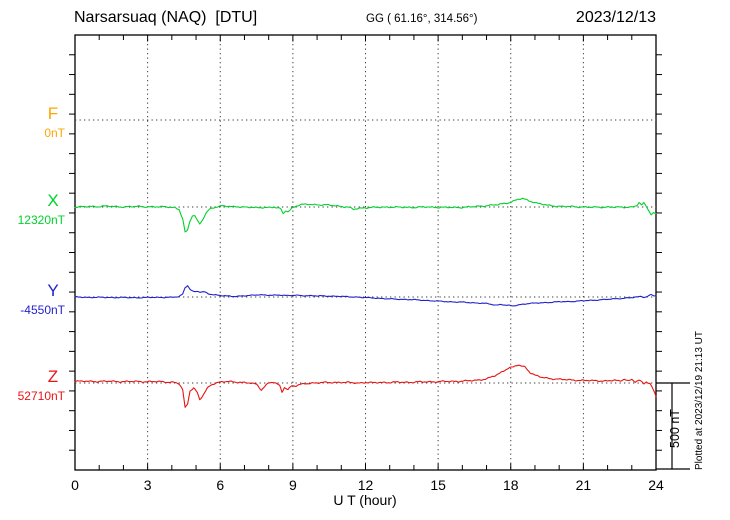 This screenshot has width=730, height=520. What do you see at coordinates (365, 386) in the screenshot?
I see `trace-Z` at bounding box center [365, 386].